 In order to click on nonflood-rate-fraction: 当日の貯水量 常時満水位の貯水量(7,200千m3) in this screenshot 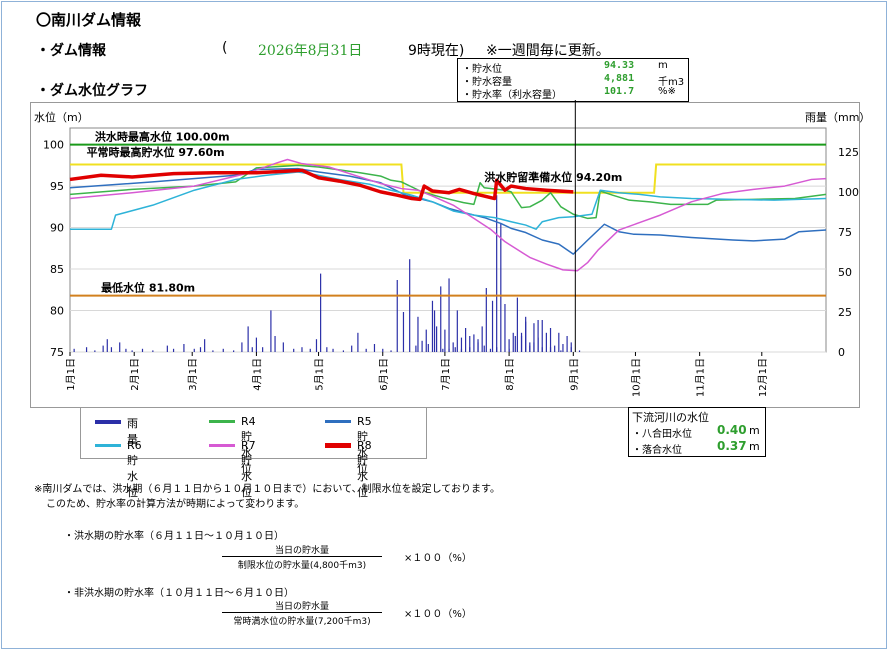, I will do `click(302, 613)`.